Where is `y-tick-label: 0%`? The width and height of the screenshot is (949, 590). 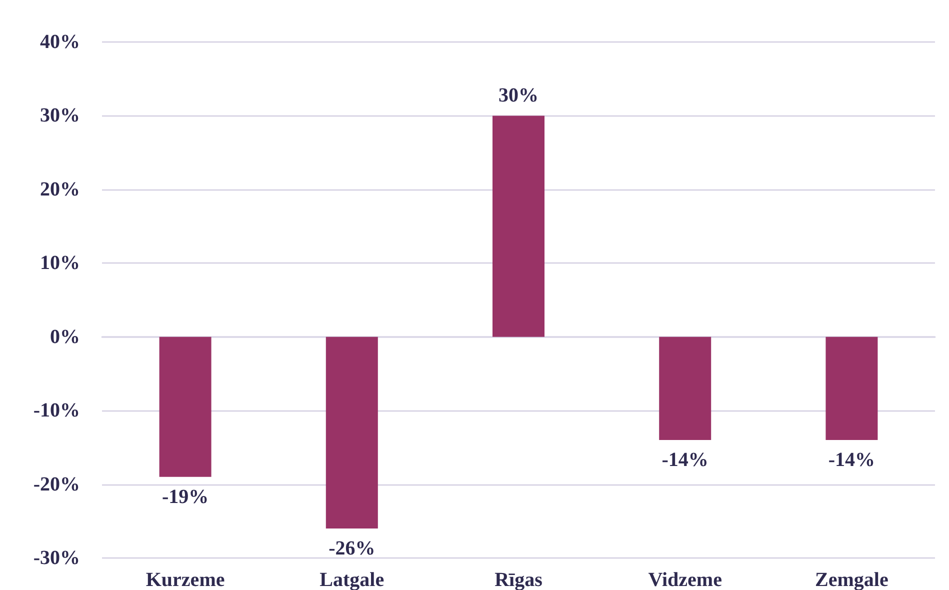
y-tick-label: 0% is located at coordinates (65, 337).